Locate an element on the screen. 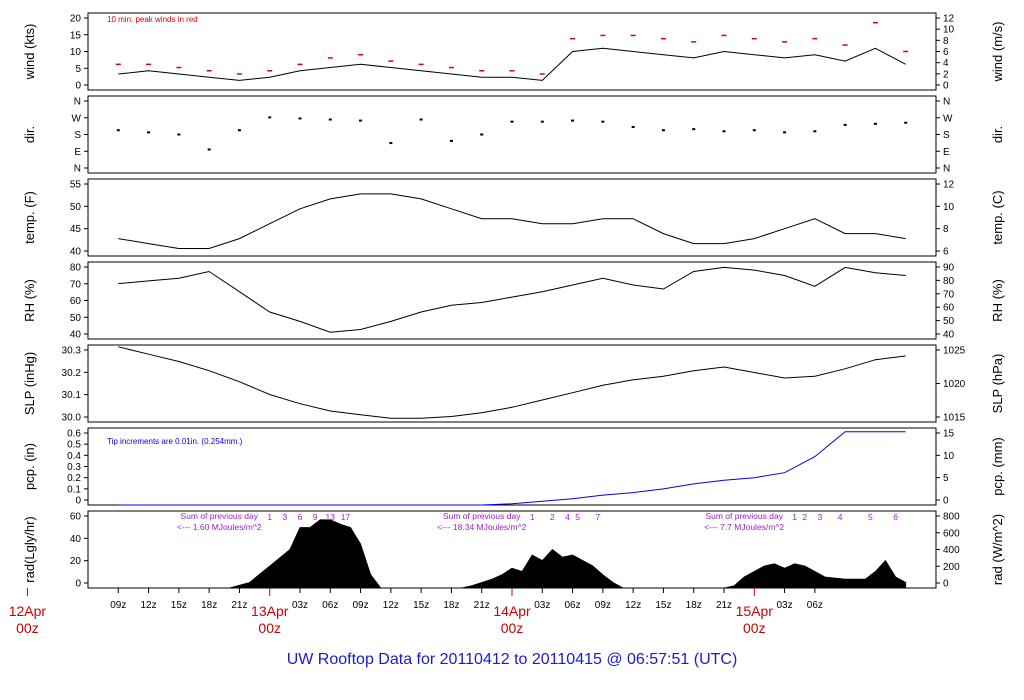 The image size is (1024, 700). xtick-label: 18z is located at coordinates (451, 605).